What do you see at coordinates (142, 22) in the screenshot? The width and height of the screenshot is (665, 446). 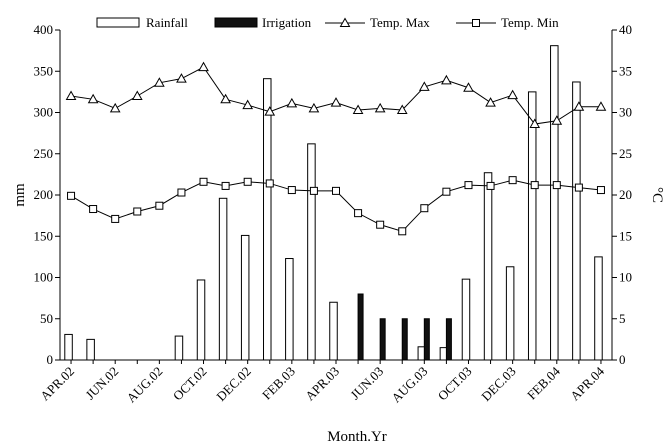 I see `legend-item-rainfall: Rainfall` at bounding box center [142, 22].